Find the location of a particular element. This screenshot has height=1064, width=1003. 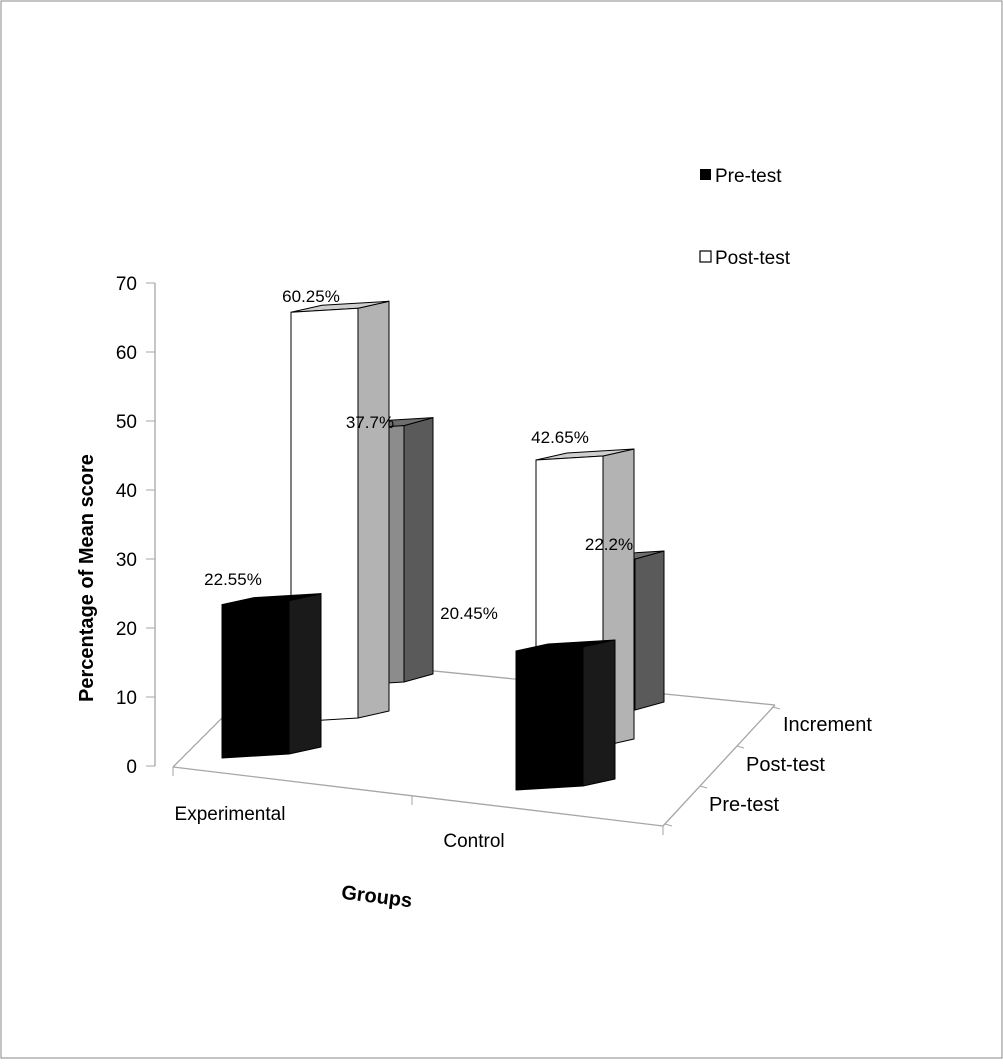

data-label-post-test-experimental: 60.25% is located at coordinates (311, 296).